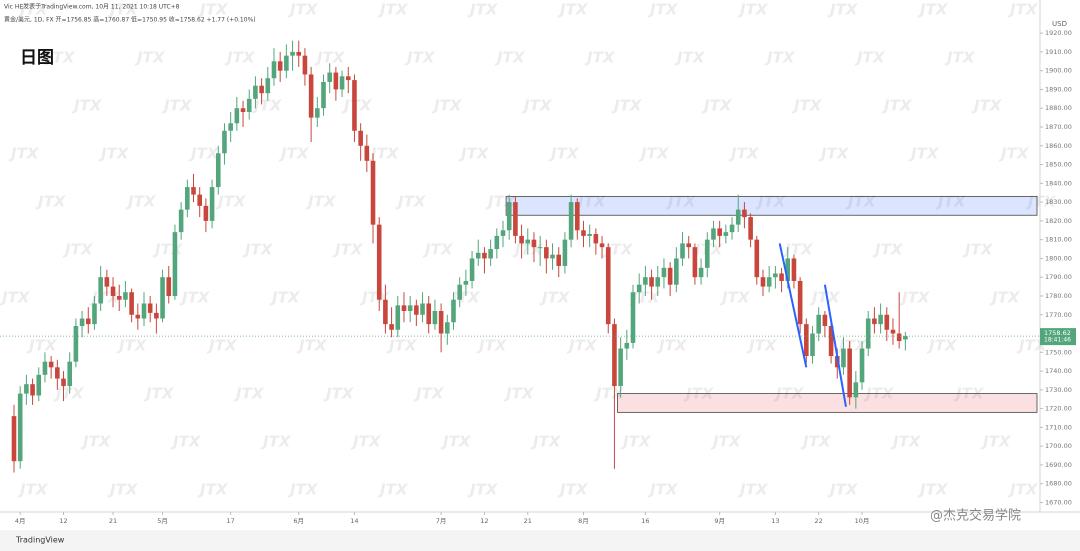 This screenshot has width=1080, height=551. I want to click on x-tick-label: 17, so click(231, 521).